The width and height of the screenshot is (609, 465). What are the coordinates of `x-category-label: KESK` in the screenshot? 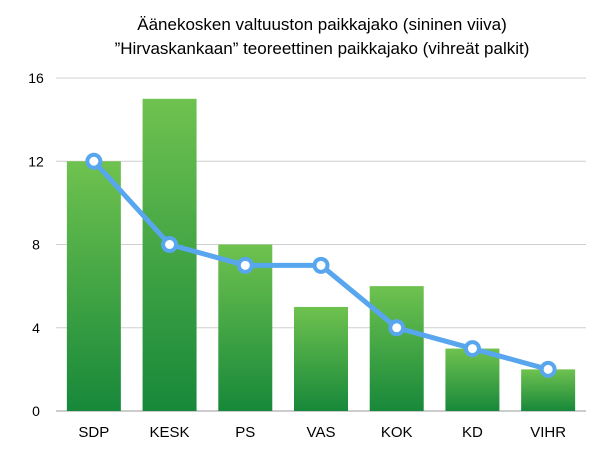 It's located at (170, 432).